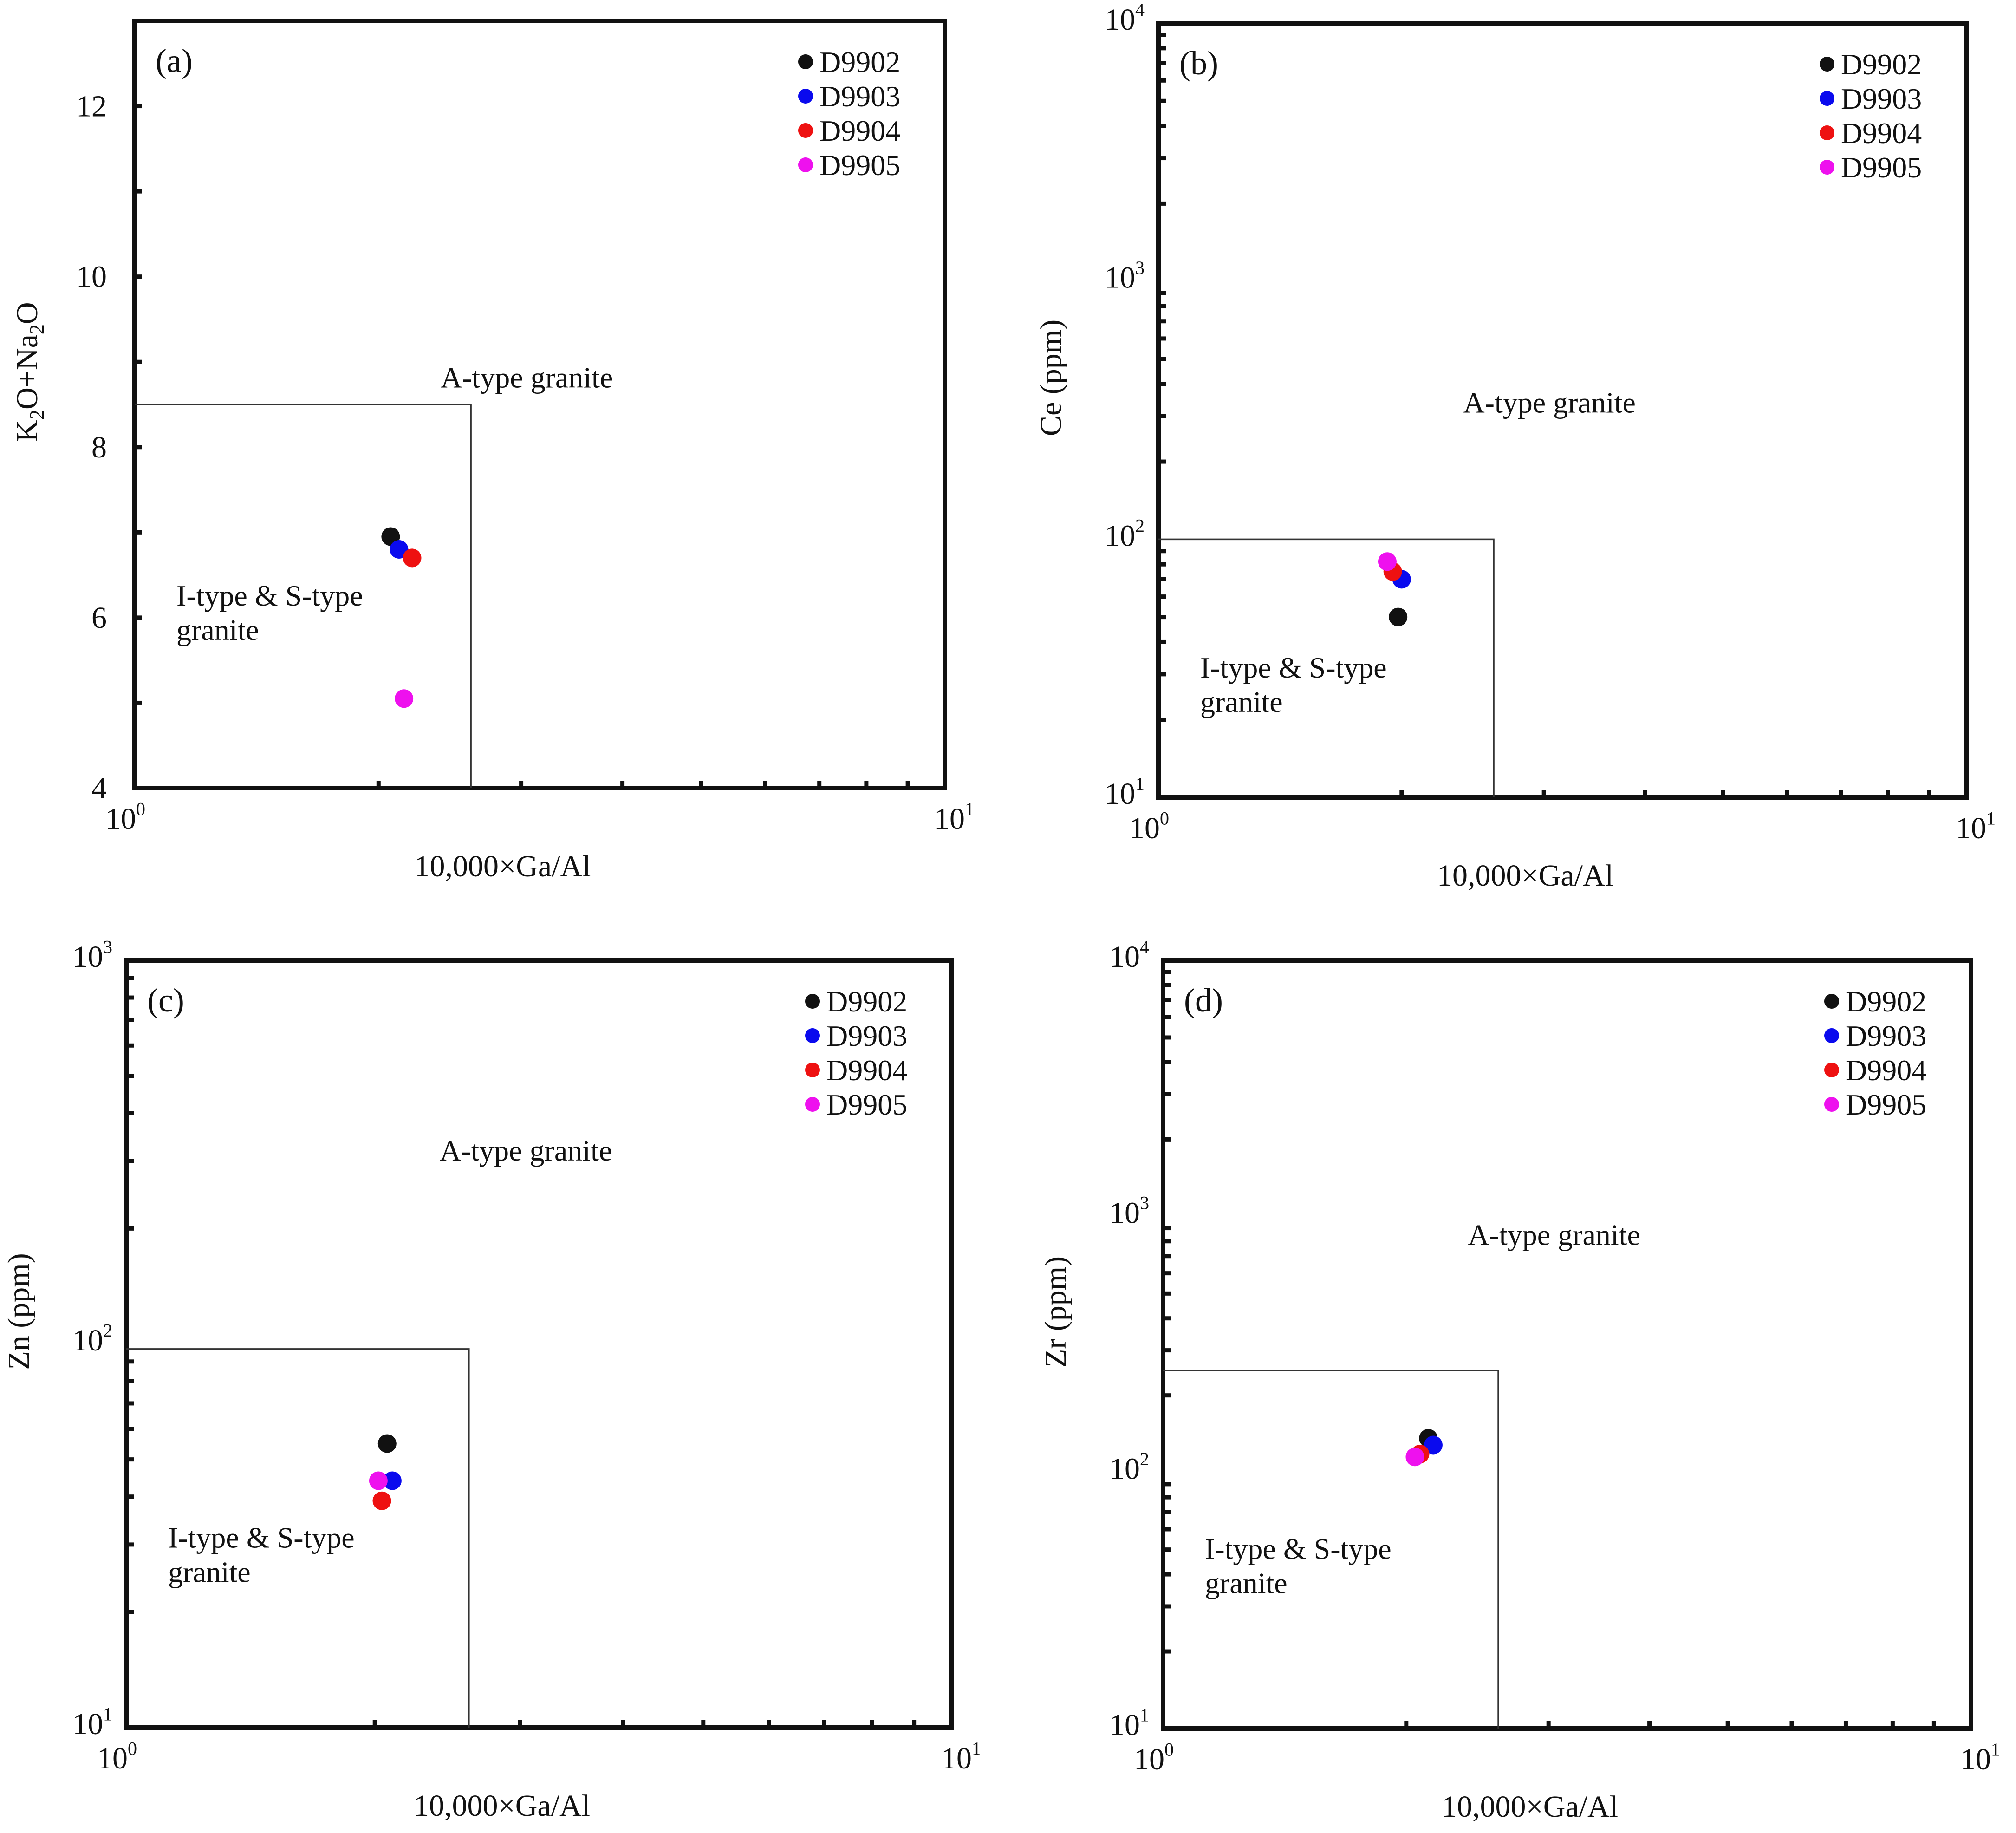  What do you see at coordinates (1056, 1312) in the screenshot?
I see `y-axis-label: Zr (ppm)` at bounding box center [1056, 1312].